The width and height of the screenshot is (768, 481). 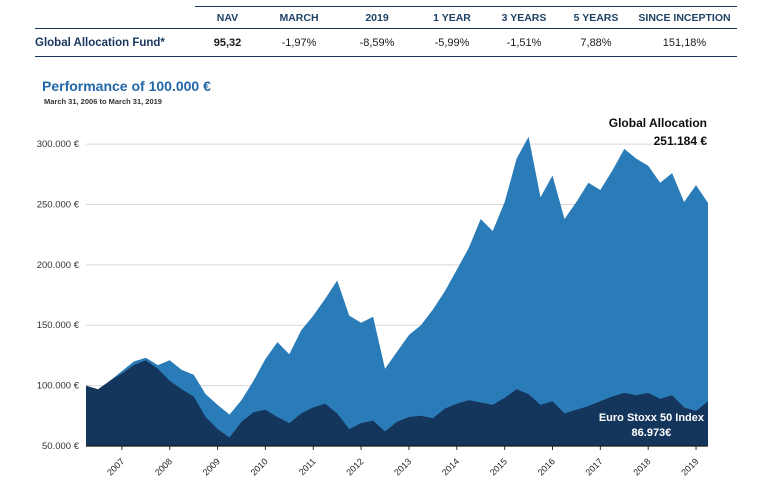 What do you see at coordinates (658, 132) in the screenshot?
I see `global-allocation-annotation: Global Allocation 251.184 €` at bounding box center [658, 132].